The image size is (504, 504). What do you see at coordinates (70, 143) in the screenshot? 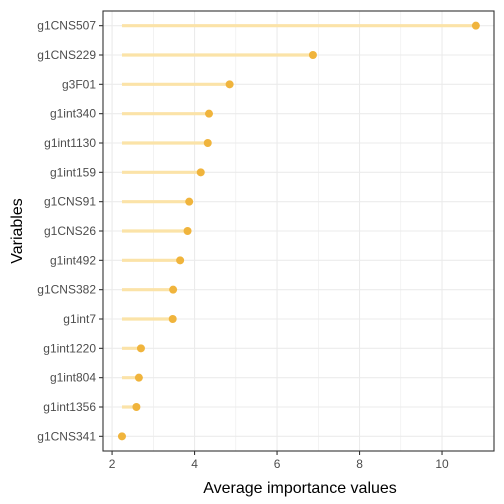
I see `y-tick-label-g1int1130: g1int1130` at bounding box center [70, 143].